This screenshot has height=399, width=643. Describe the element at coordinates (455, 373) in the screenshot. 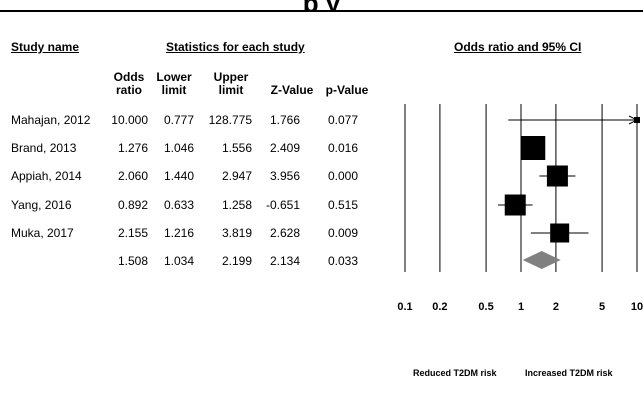

I see `footer-reduced-risk: Reduced T2DM risk` at that location.